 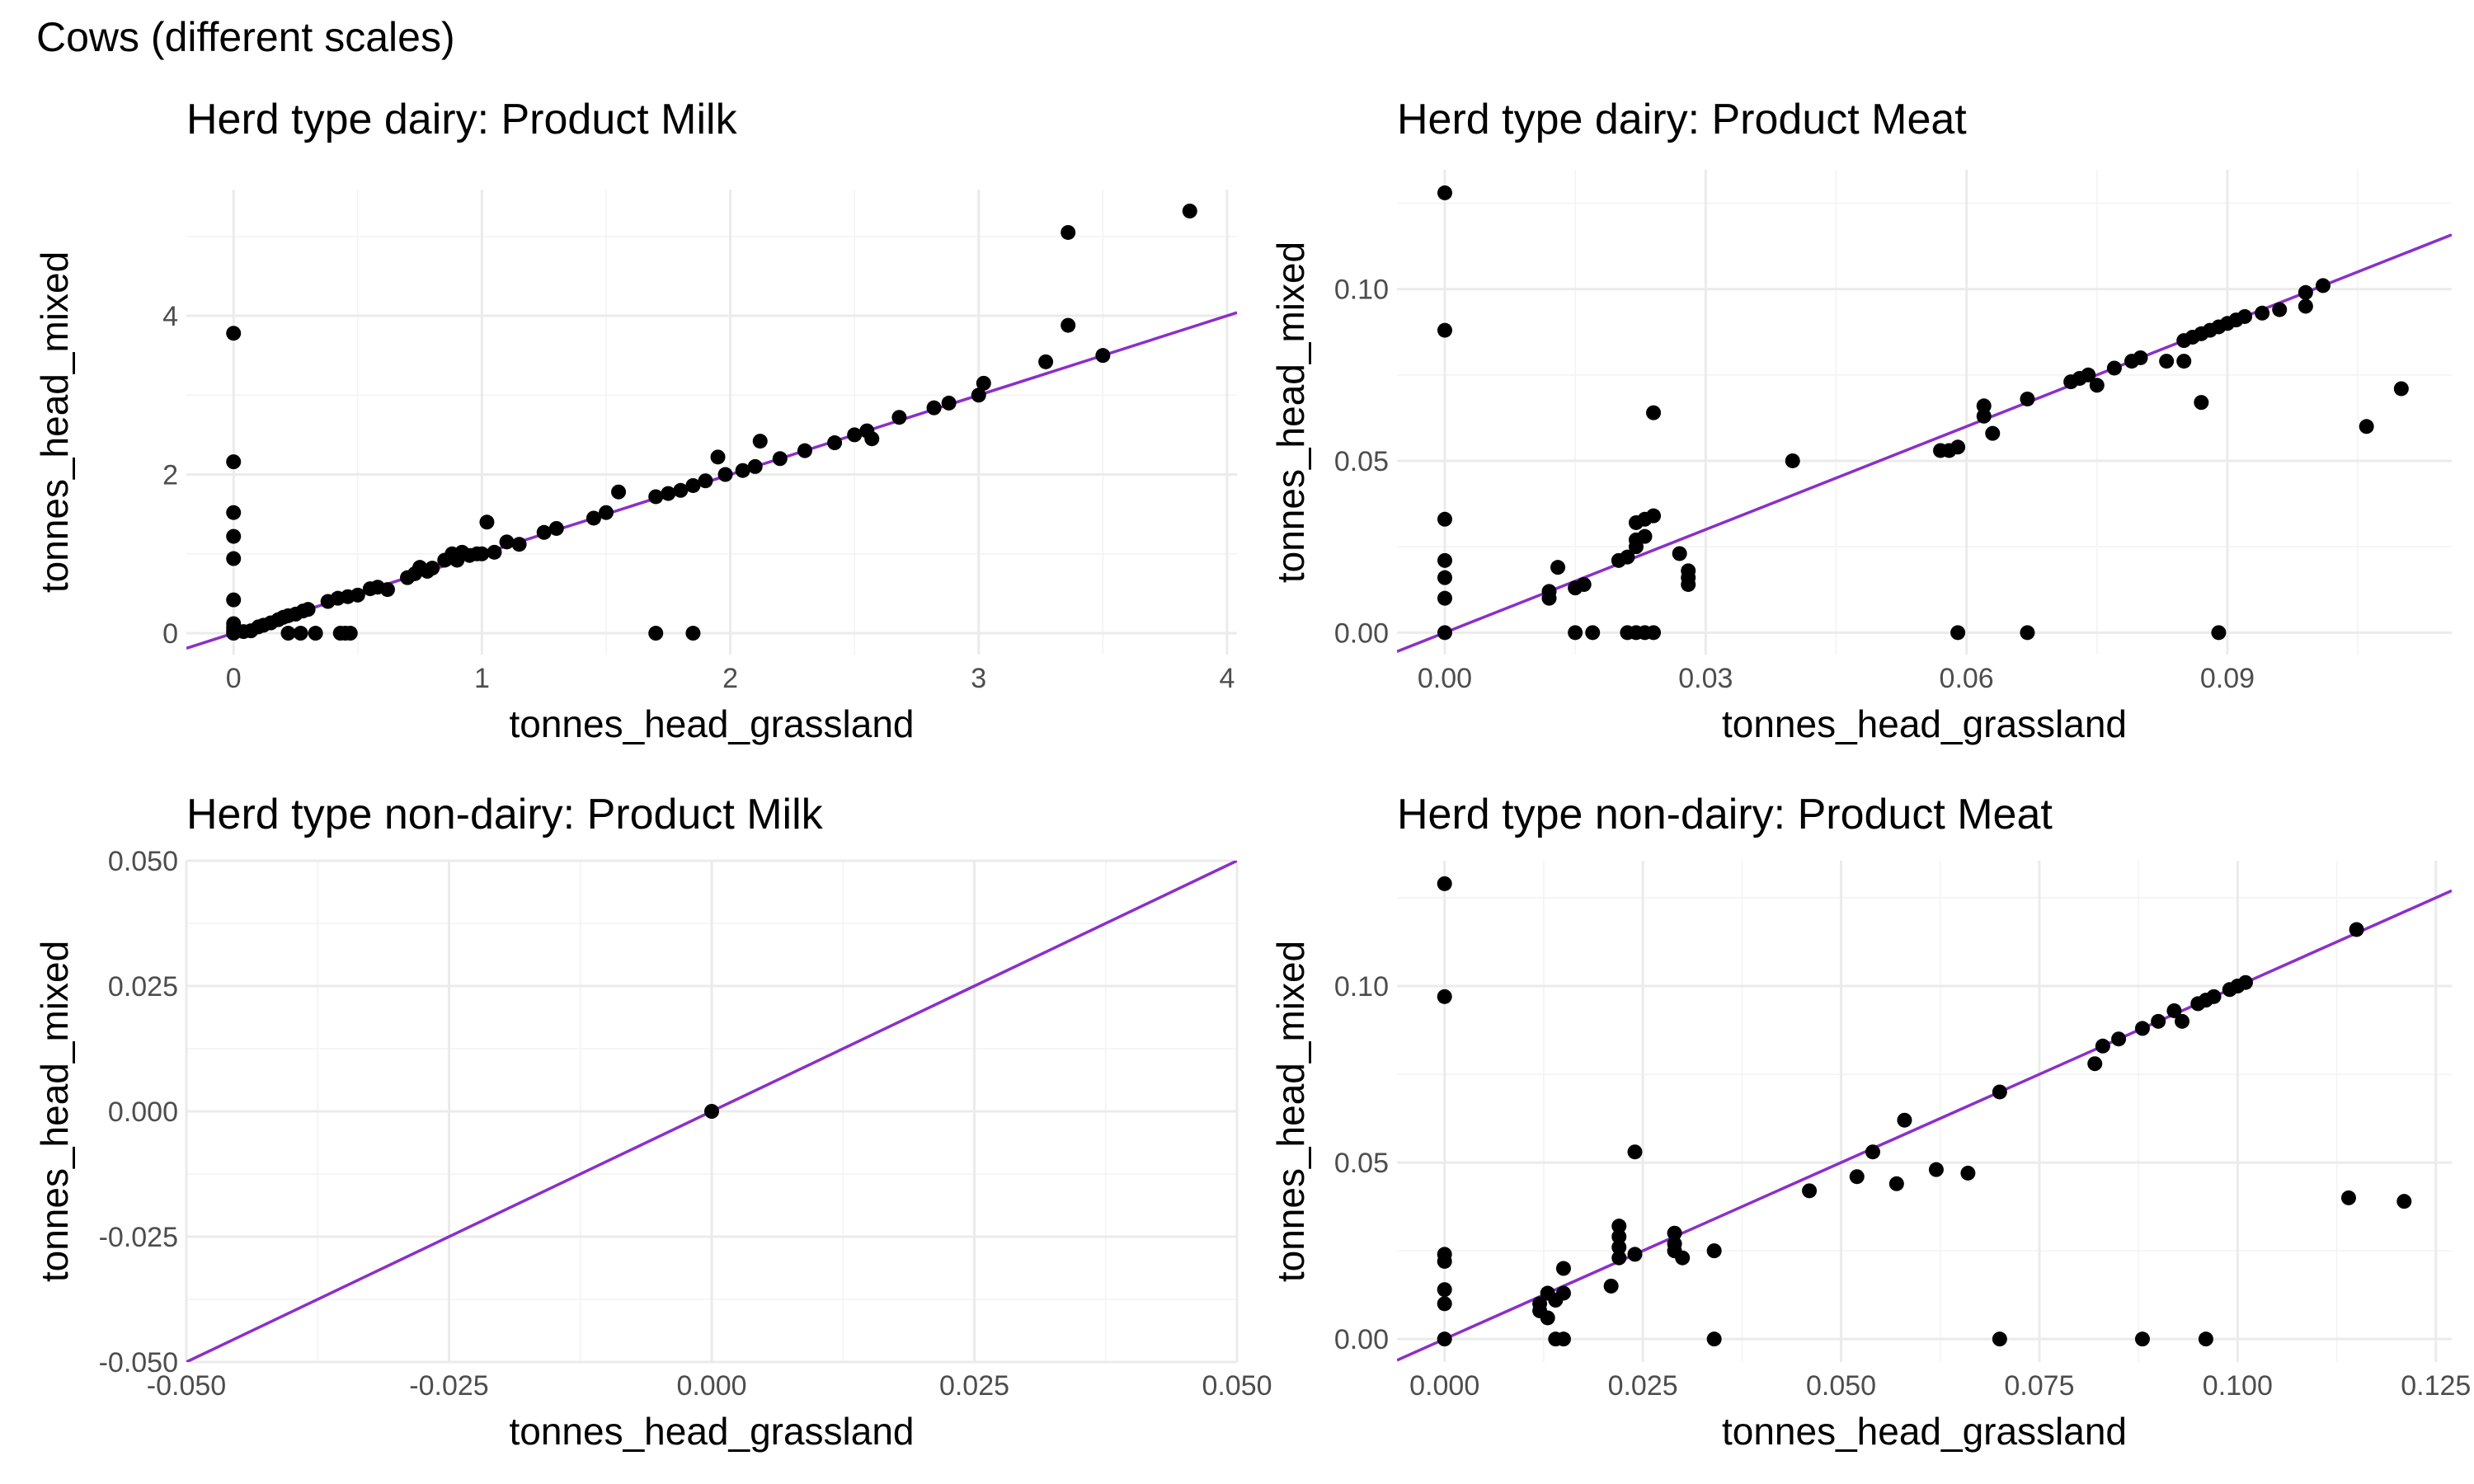 What do you see at coordinates (245, 37) in the screenshot?
I see `figure-title: Cows (different scales)` at bounding box center [245, 37].